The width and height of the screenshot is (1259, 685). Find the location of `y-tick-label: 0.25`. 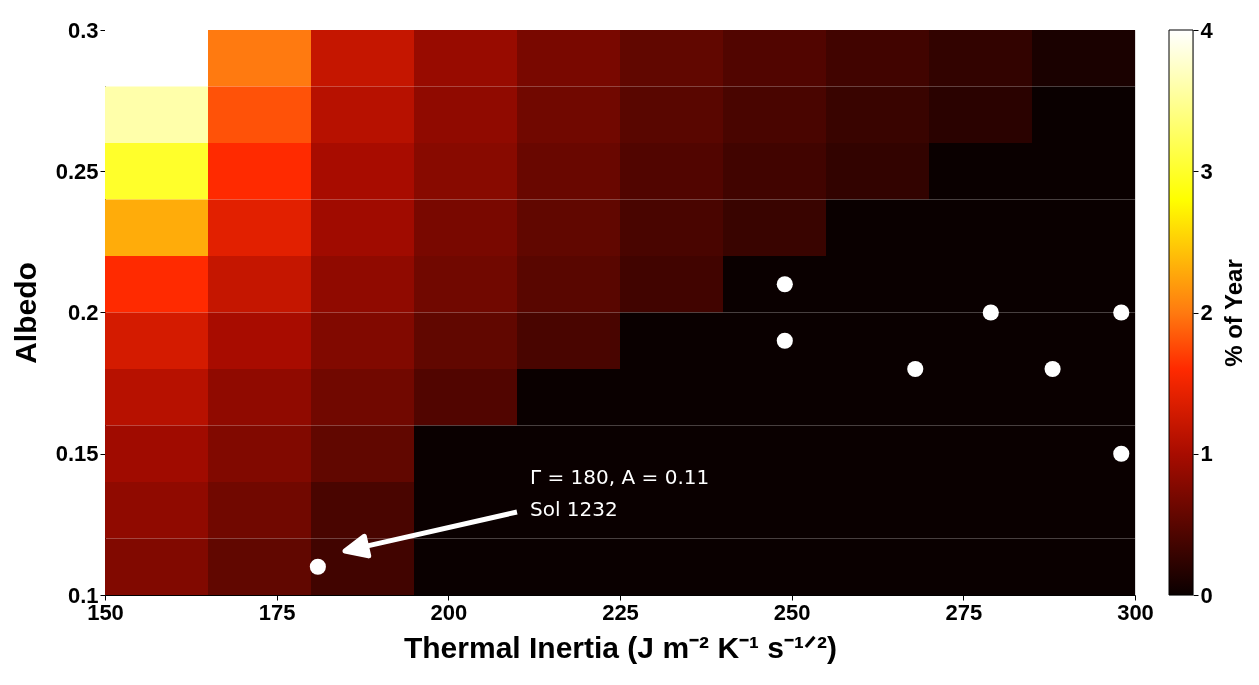

y-tick-label: 0.25 is located at coordinates (77, 171).